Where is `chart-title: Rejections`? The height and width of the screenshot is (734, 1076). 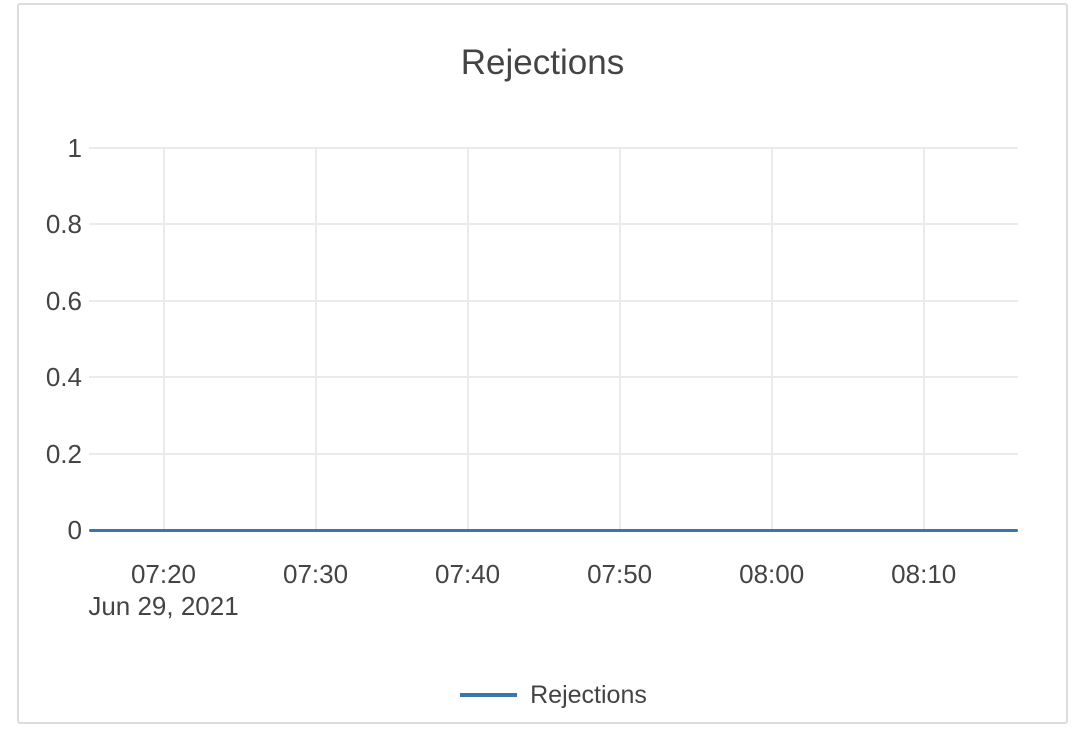 chart-title: Rejections is located at coordinates (542, 62).